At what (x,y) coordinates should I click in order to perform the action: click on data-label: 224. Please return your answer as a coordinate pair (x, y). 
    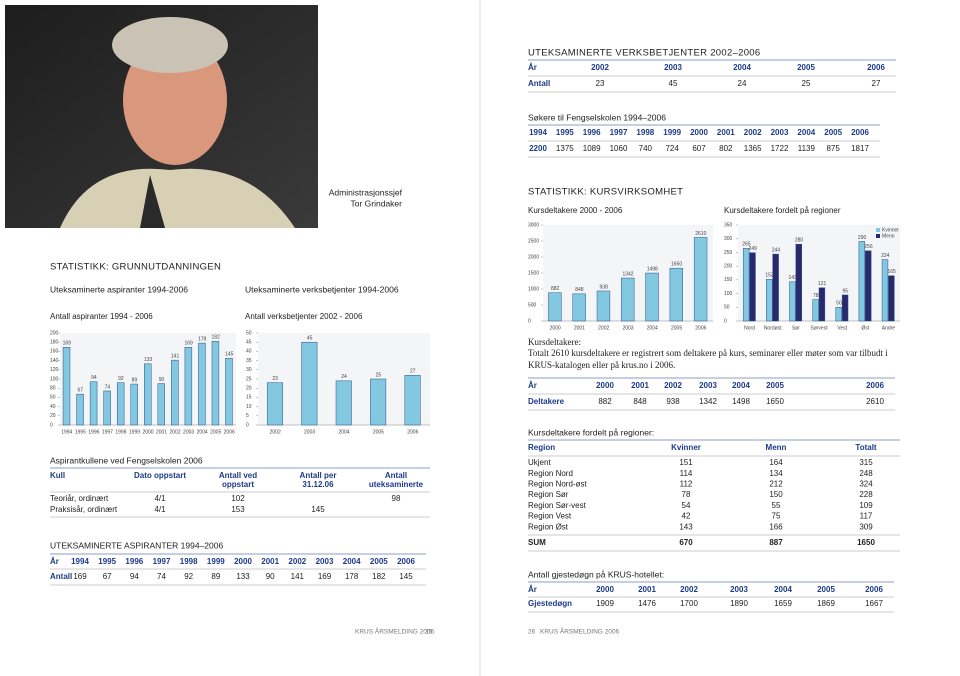
    Looking at the image, I should click on (885, 256).